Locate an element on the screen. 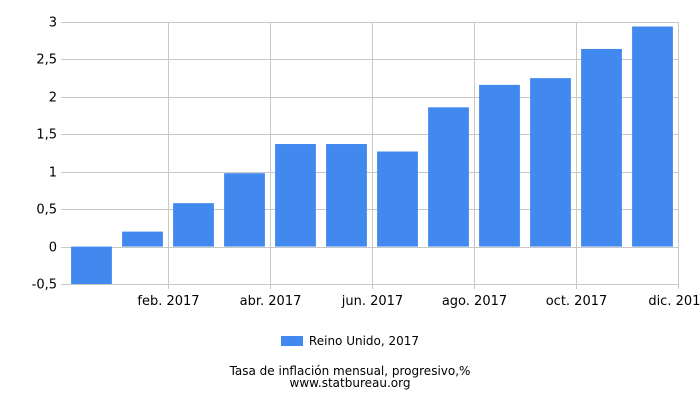 This screenshot has height=400, width=700. x-tick-label: ago. 2017 is located at coordinates (474, 301).